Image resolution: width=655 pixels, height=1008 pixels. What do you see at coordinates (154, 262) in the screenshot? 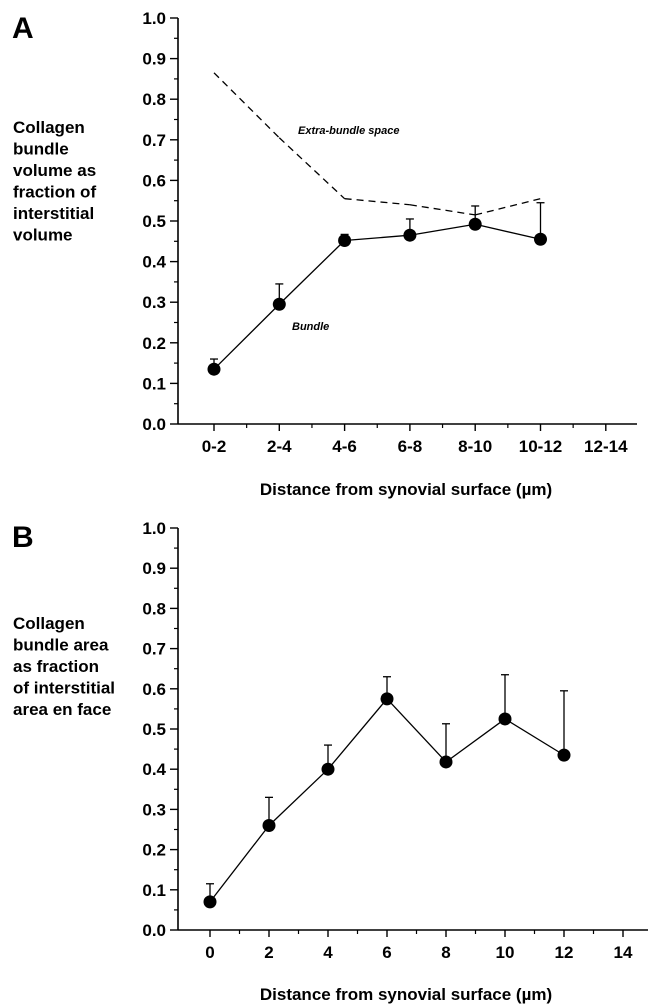
I see `a-y-tick-label: 0.4` at bounding box center [154, 262].